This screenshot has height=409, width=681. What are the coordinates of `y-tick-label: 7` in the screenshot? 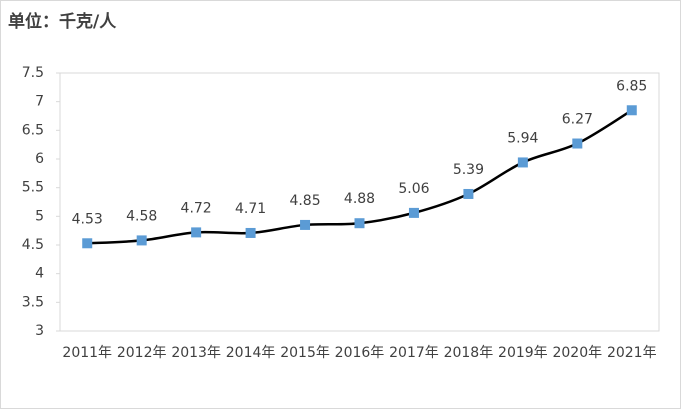 It's located at (39, 102).